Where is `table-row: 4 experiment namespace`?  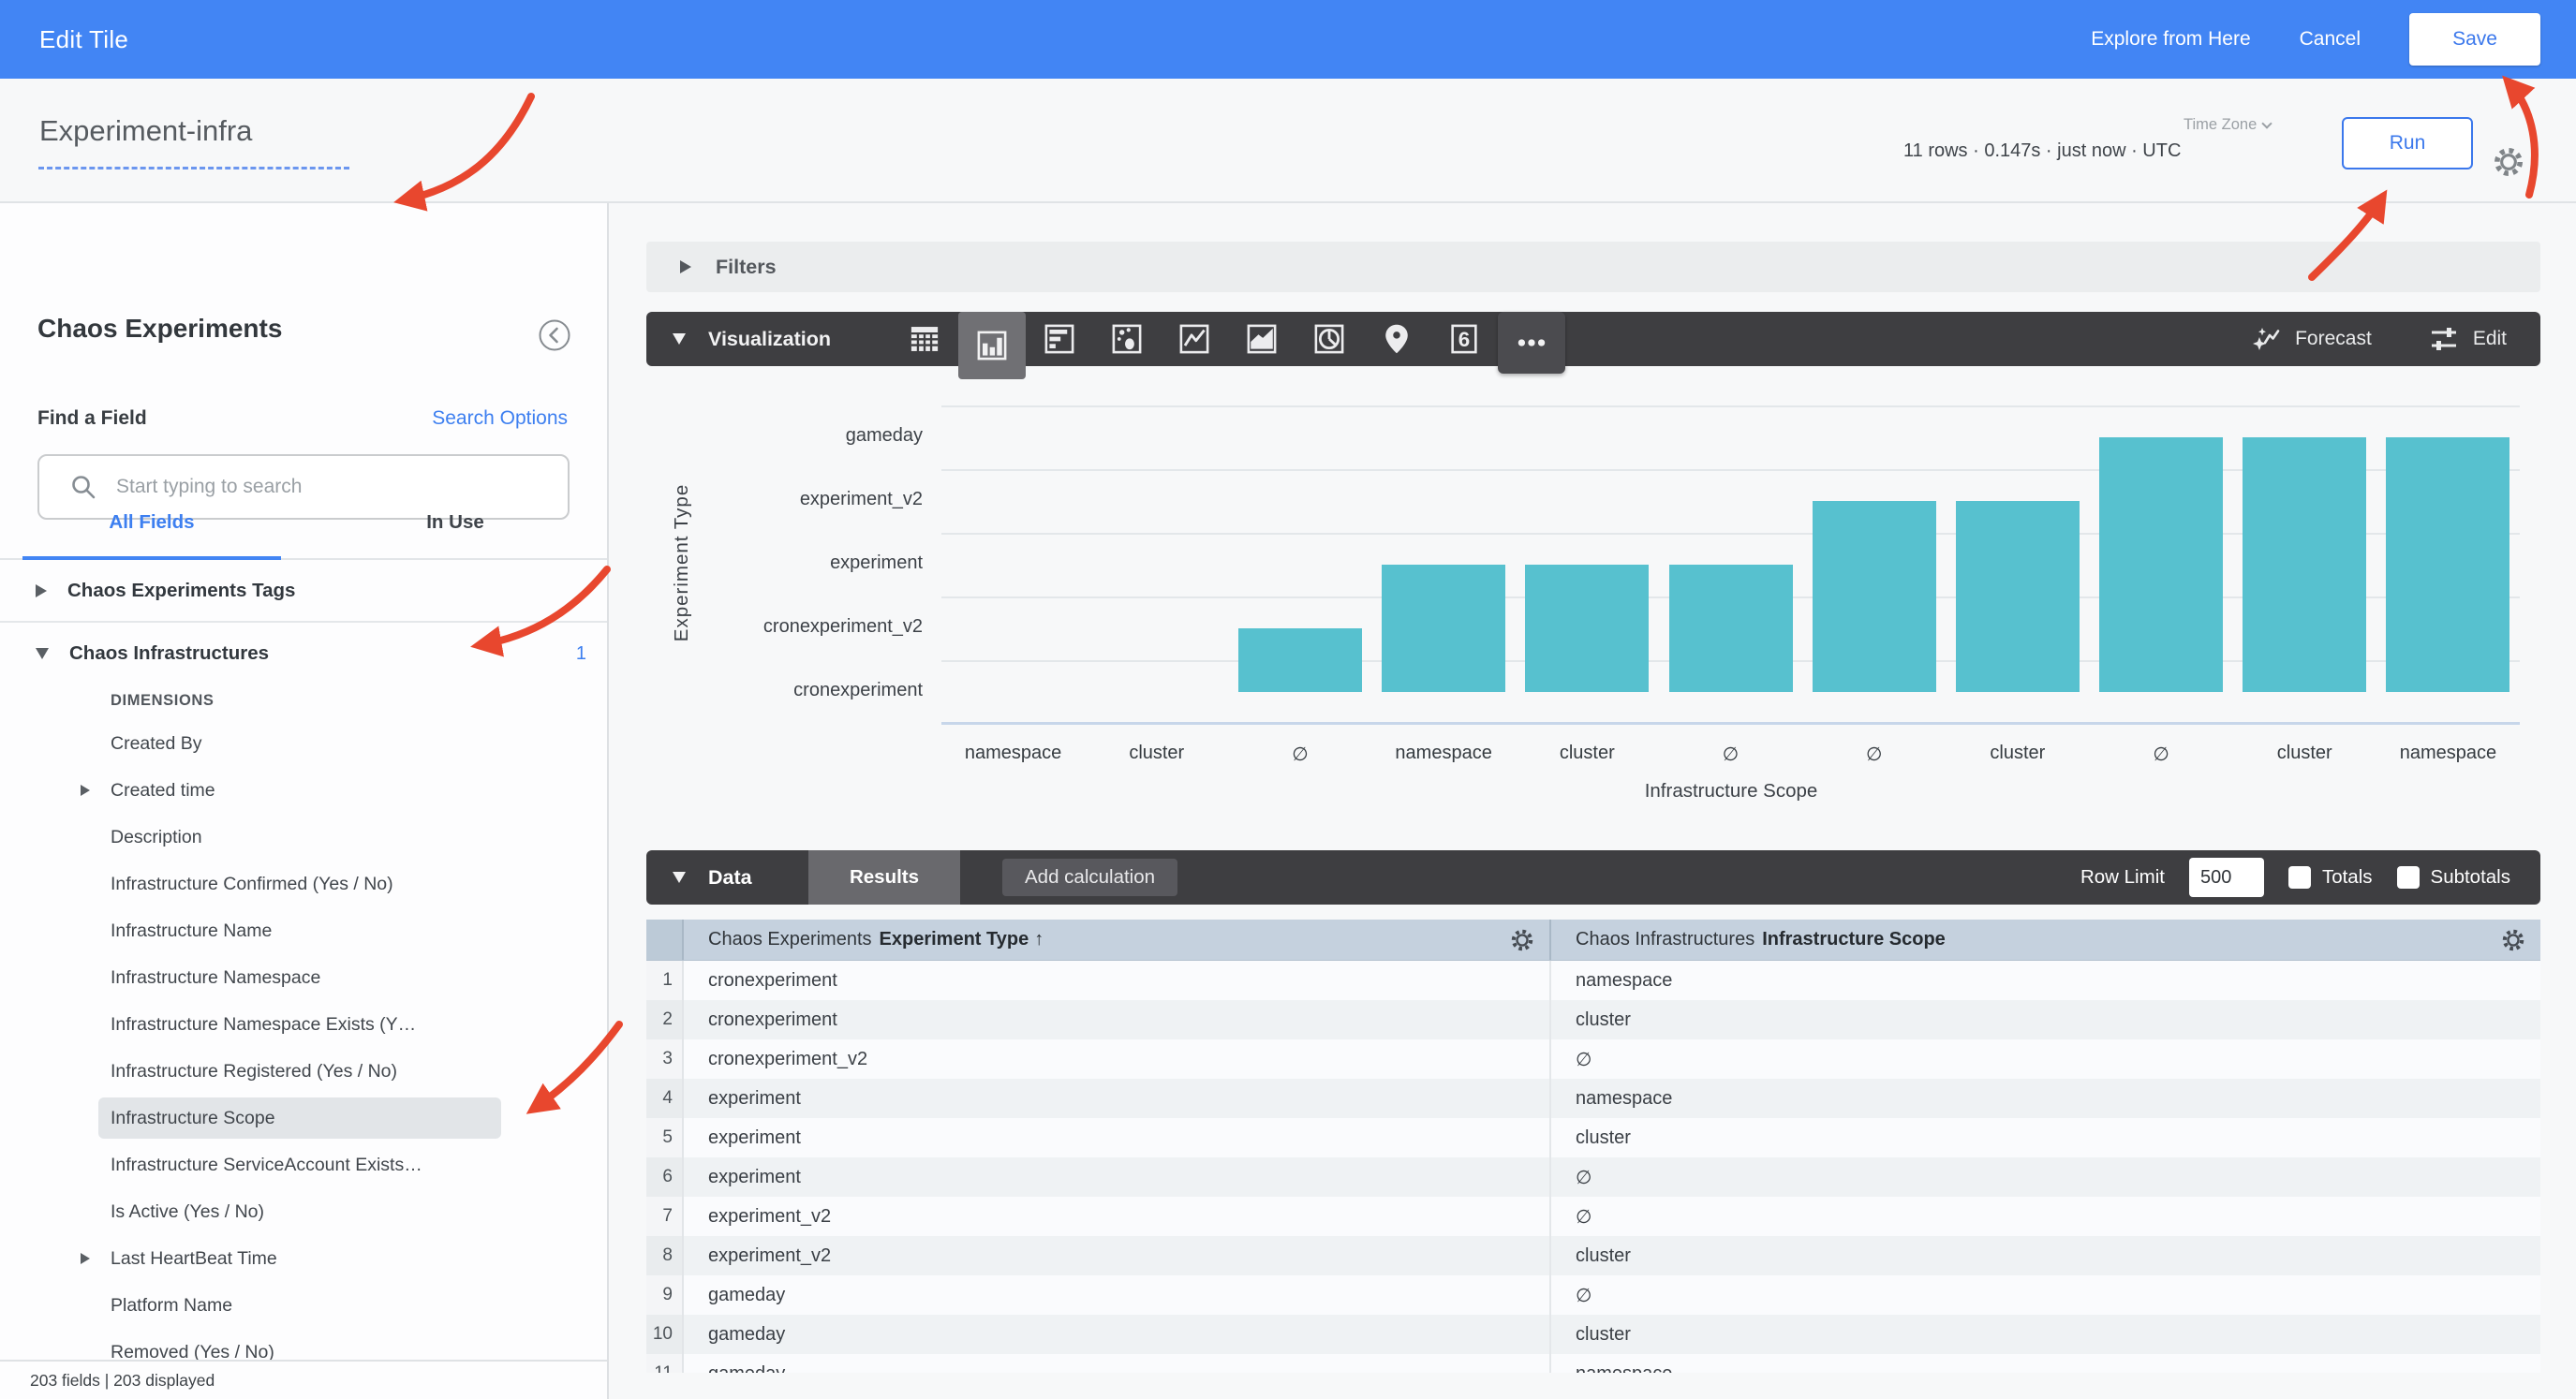 table-row: 4 experiment namespace is located at coordinates (1593, 1098).